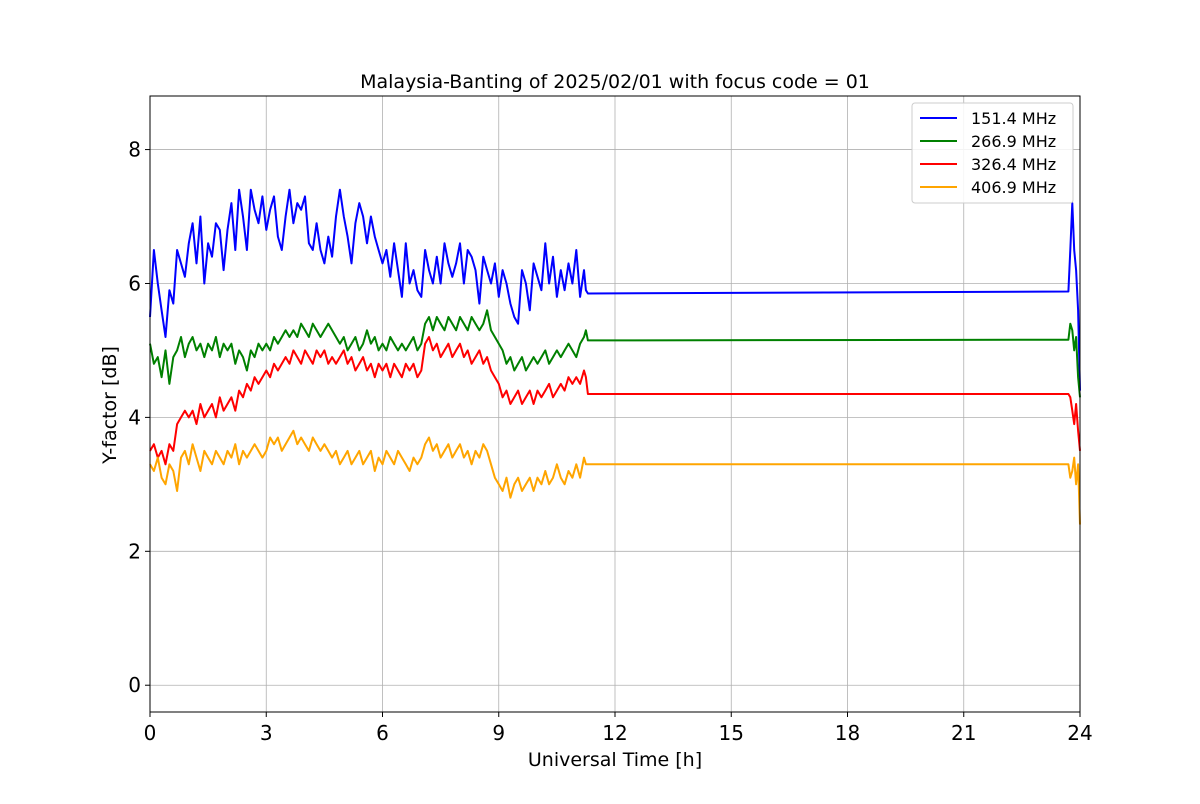 The height and width of the screenshot is (804, 1200). Describe the element at coordinates (615, 760) in the screenshot. I see `x-axis-label: Universal Time [h]` at that location.